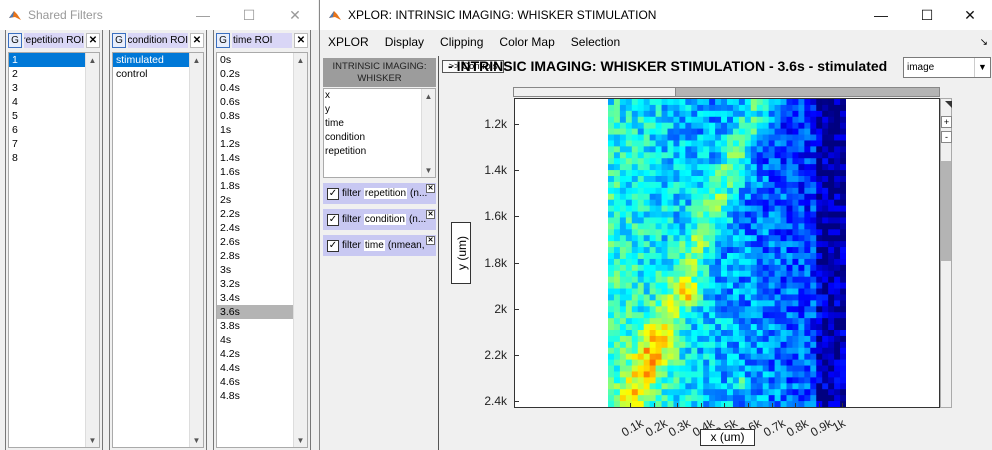 This screenshot has height=450, width=992. I want to click on list-item: 3.6s, so click(255, 312).